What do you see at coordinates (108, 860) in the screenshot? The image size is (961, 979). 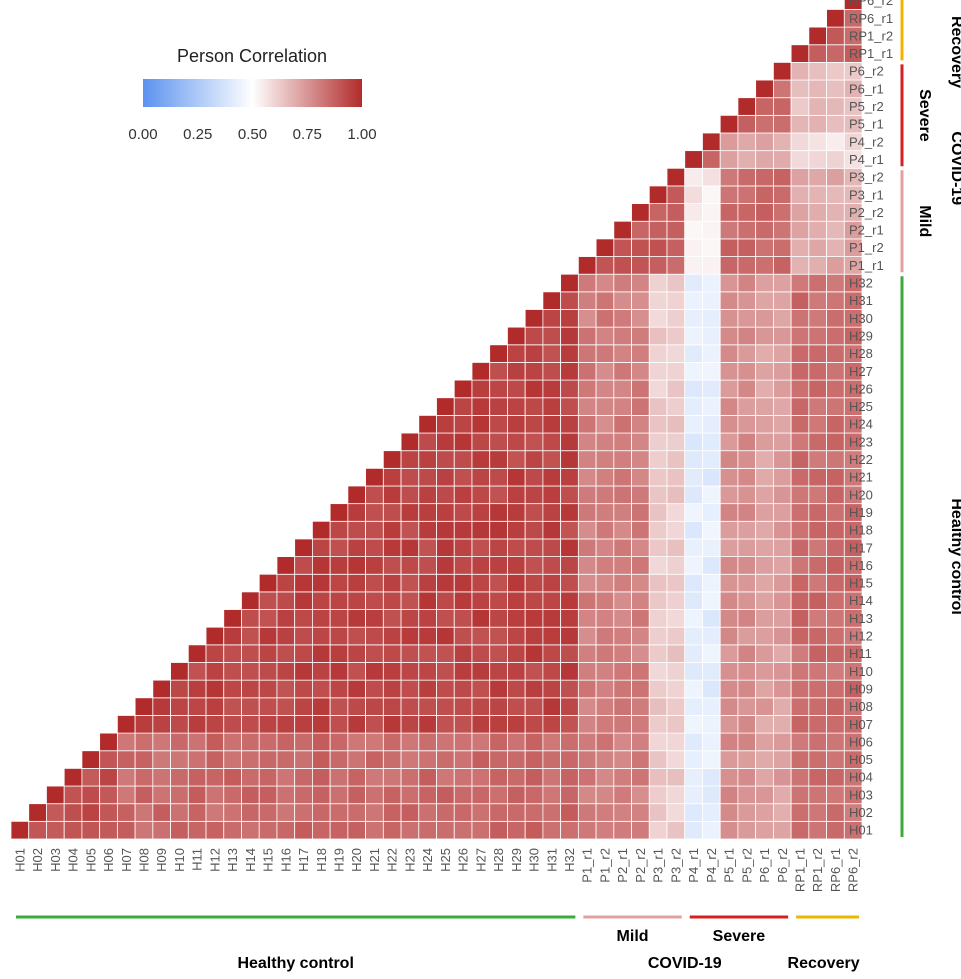 I see `x-tick-label: H06` at bounding box center [108, 860].